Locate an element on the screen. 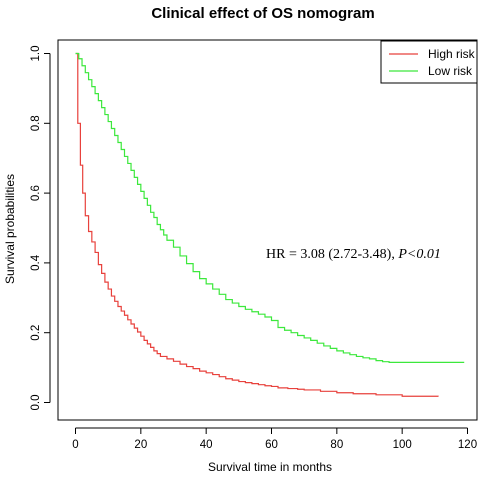 This screenshot has width=486, height=478. chart-title: Clinical effect of OS nomogram is located at coordinates (262, 13).